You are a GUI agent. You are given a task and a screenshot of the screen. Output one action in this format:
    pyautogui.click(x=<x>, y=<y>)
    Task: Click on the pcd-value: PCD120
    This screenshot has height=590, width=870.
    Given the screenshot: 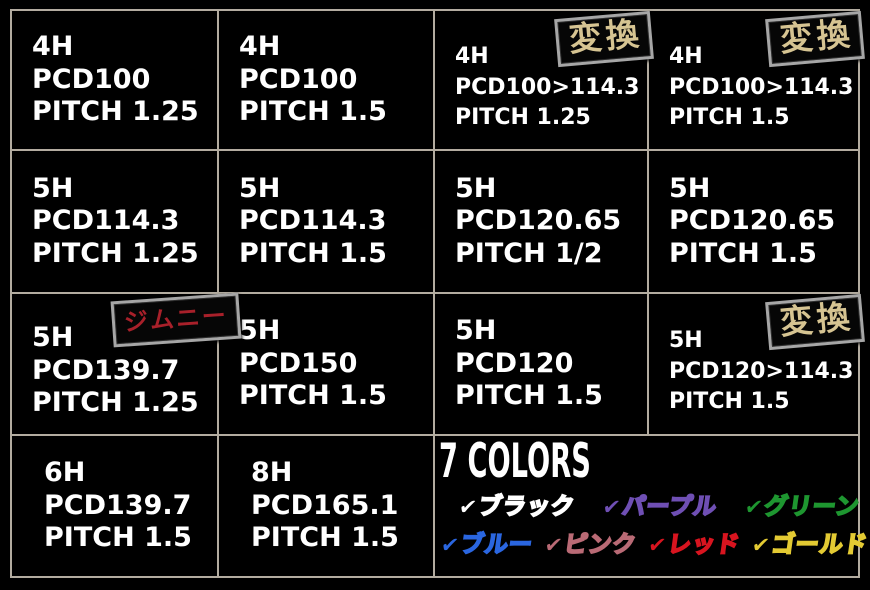 What is the action you would take?
    pyautogui.click(x=514, y=363)
    